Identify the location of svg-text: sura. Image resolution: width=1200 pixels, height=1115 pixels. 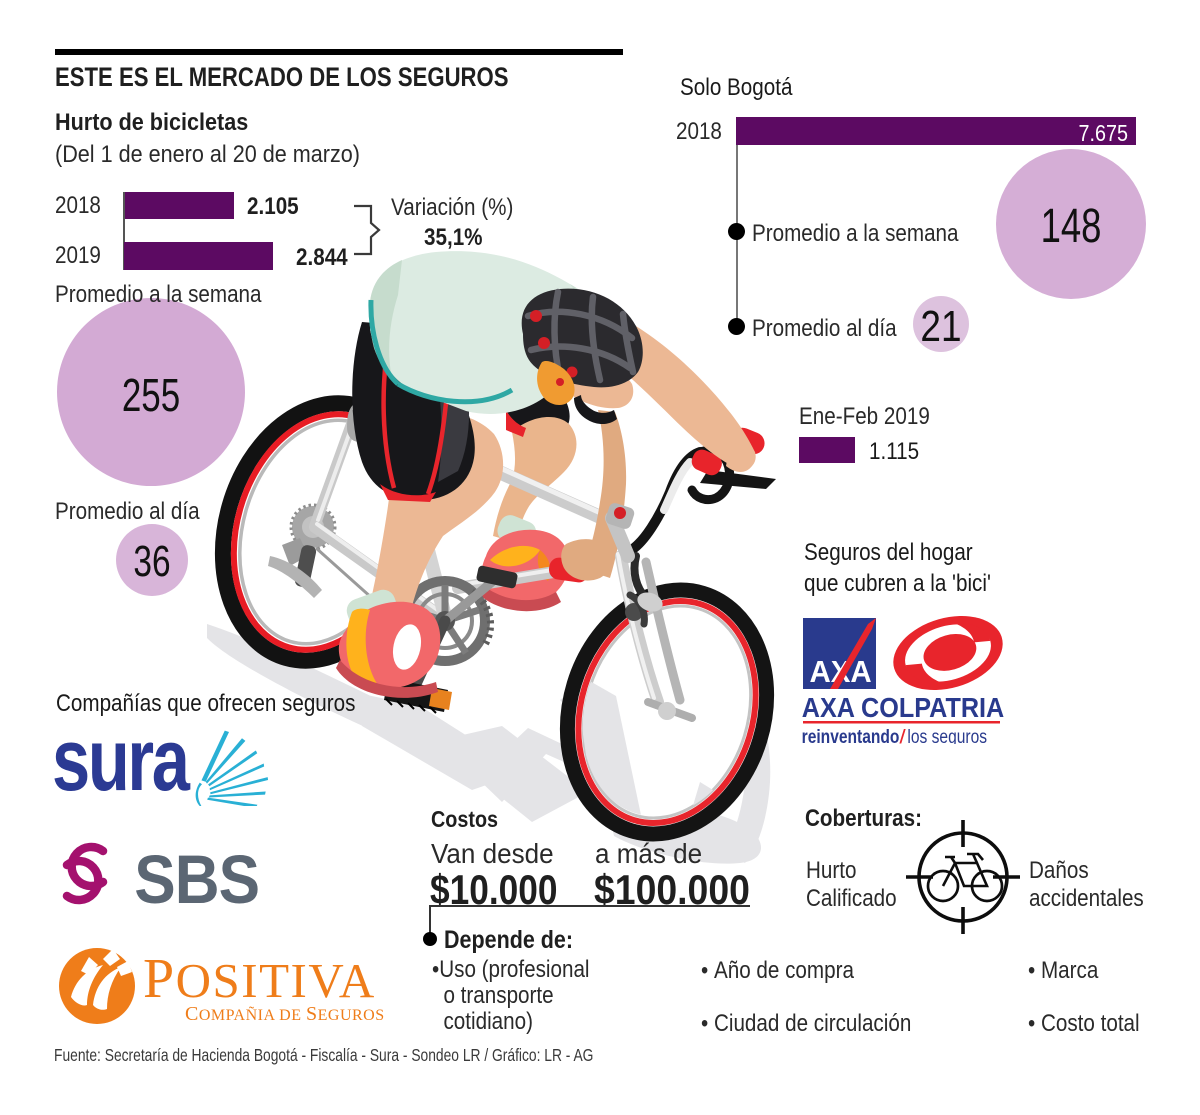
(121, 766).